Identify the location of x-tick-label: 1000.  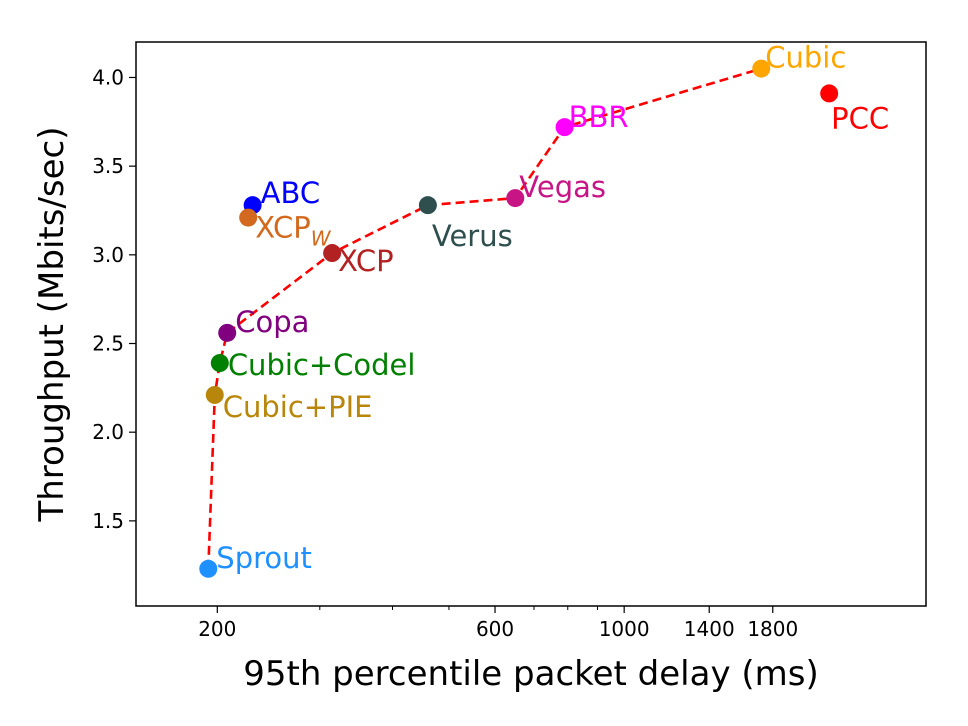
(624, 629).